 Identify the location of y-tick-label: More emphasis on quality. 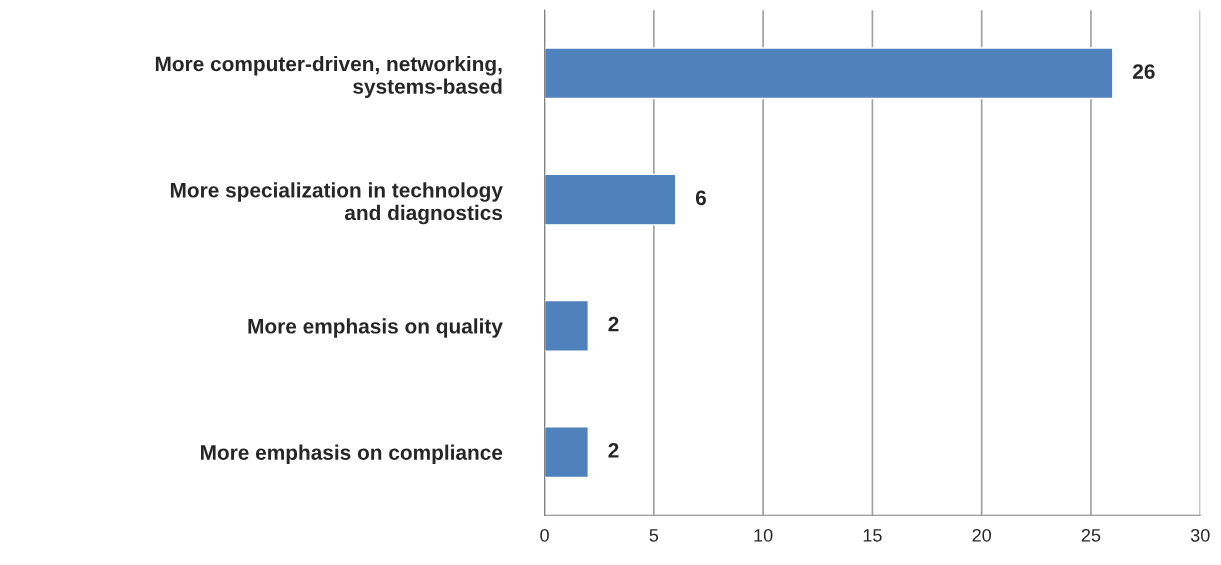
(375, 328).